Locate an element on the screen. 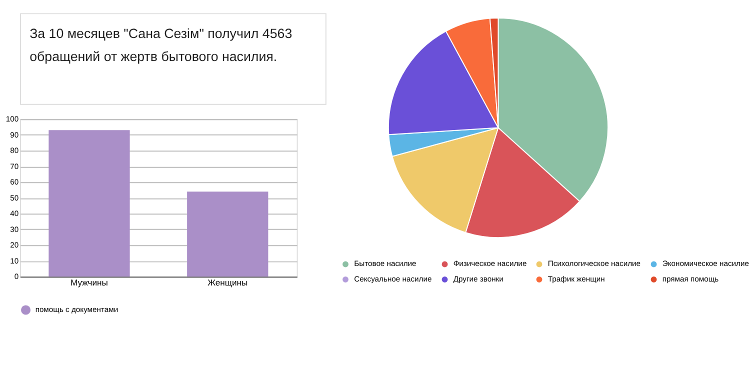 The height and width of the screenshot is (386, 754). y-tick-label: 20 is located at coordinates (14, 245).